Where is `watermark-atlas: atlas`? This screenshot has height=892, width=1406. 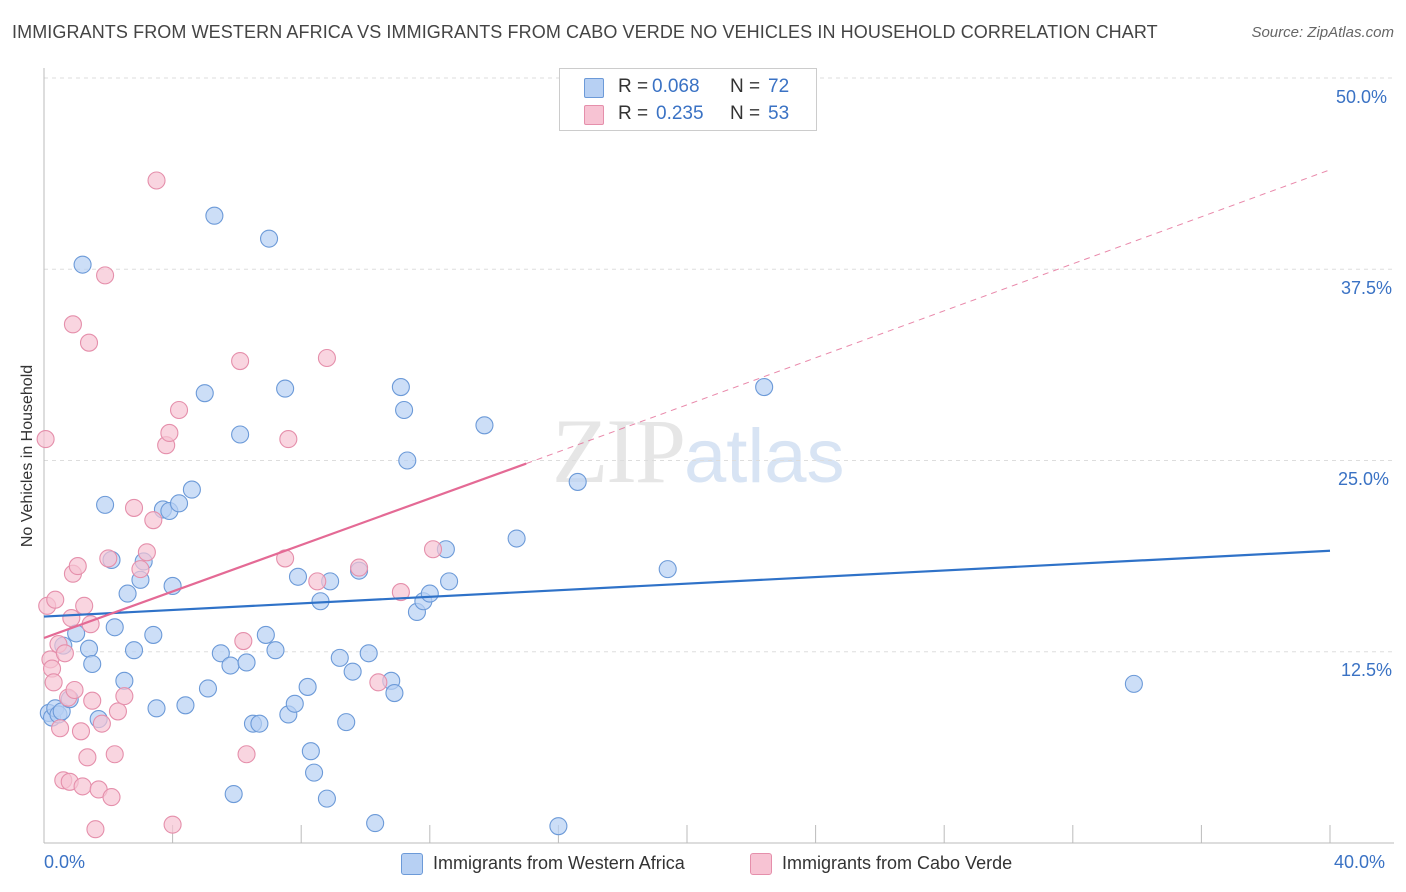 watermark-atlas: atlas is located at coordinates (764, 456).